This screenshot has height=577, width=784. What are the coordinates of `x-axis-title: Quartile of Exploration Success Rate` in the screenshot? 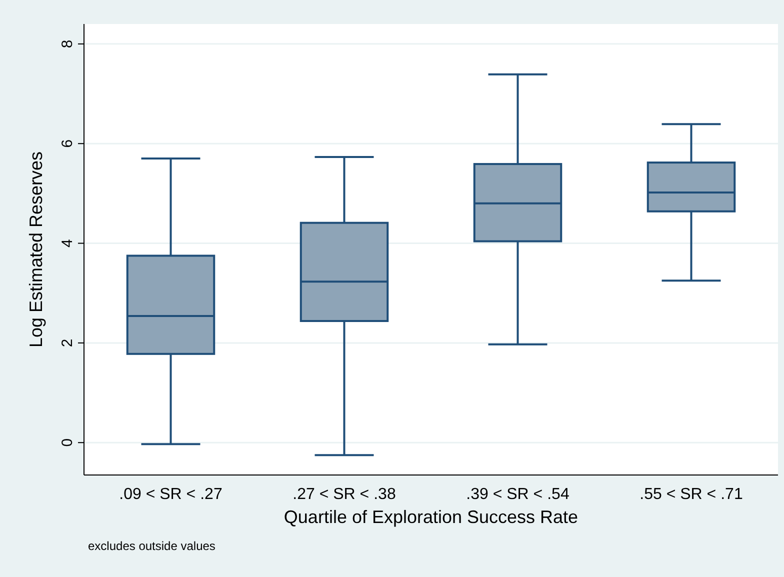 It's located at (431, 517).